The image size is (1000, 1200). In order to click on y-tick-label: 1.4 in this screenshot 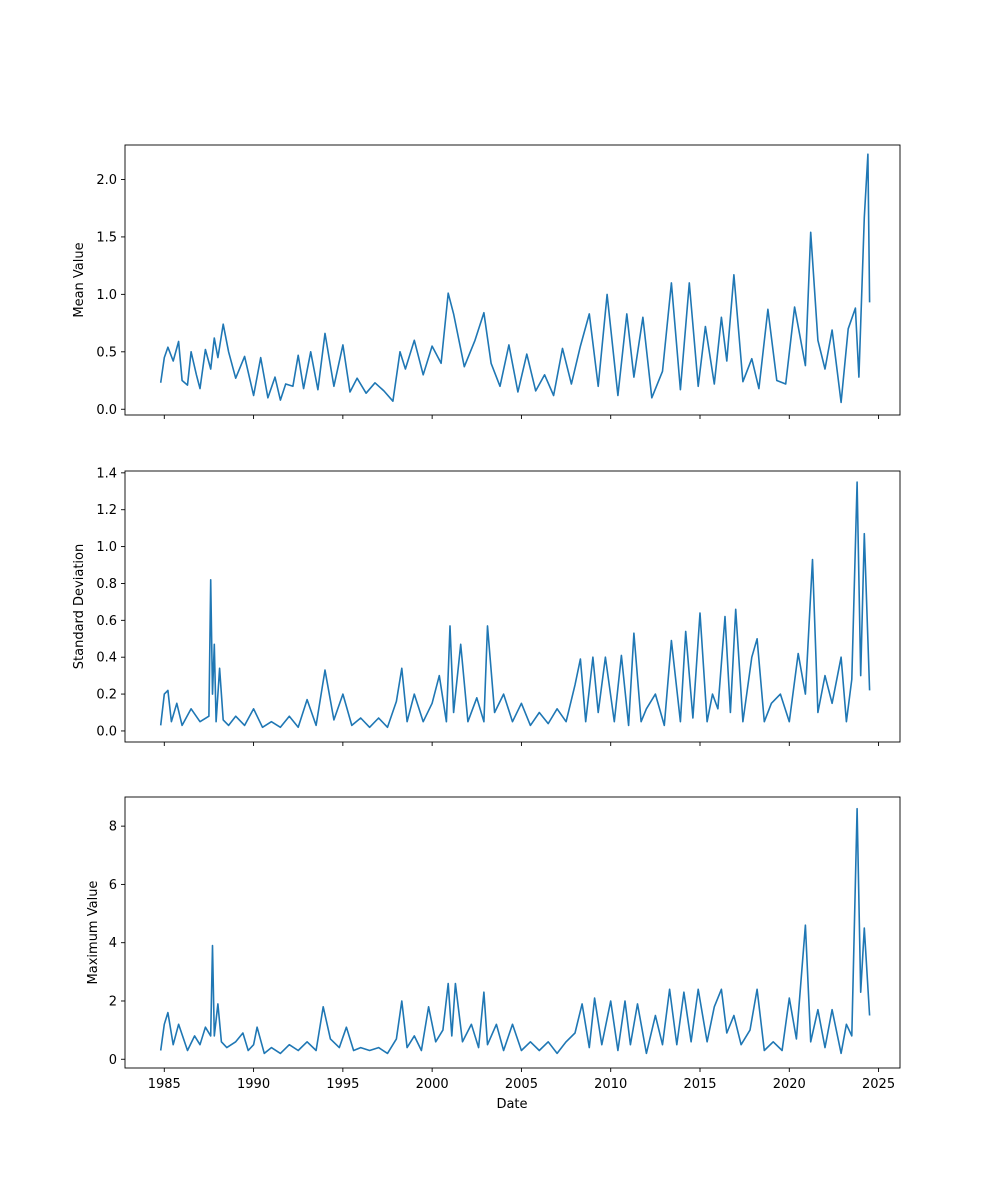, I will do `click(106, 473)`.